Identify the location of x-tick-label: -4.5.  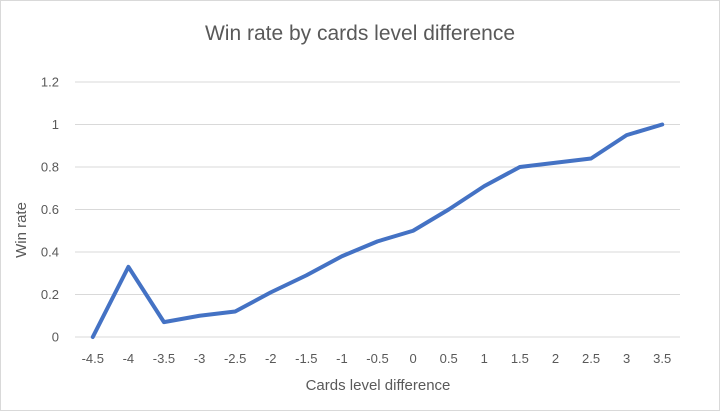
(93, 358).